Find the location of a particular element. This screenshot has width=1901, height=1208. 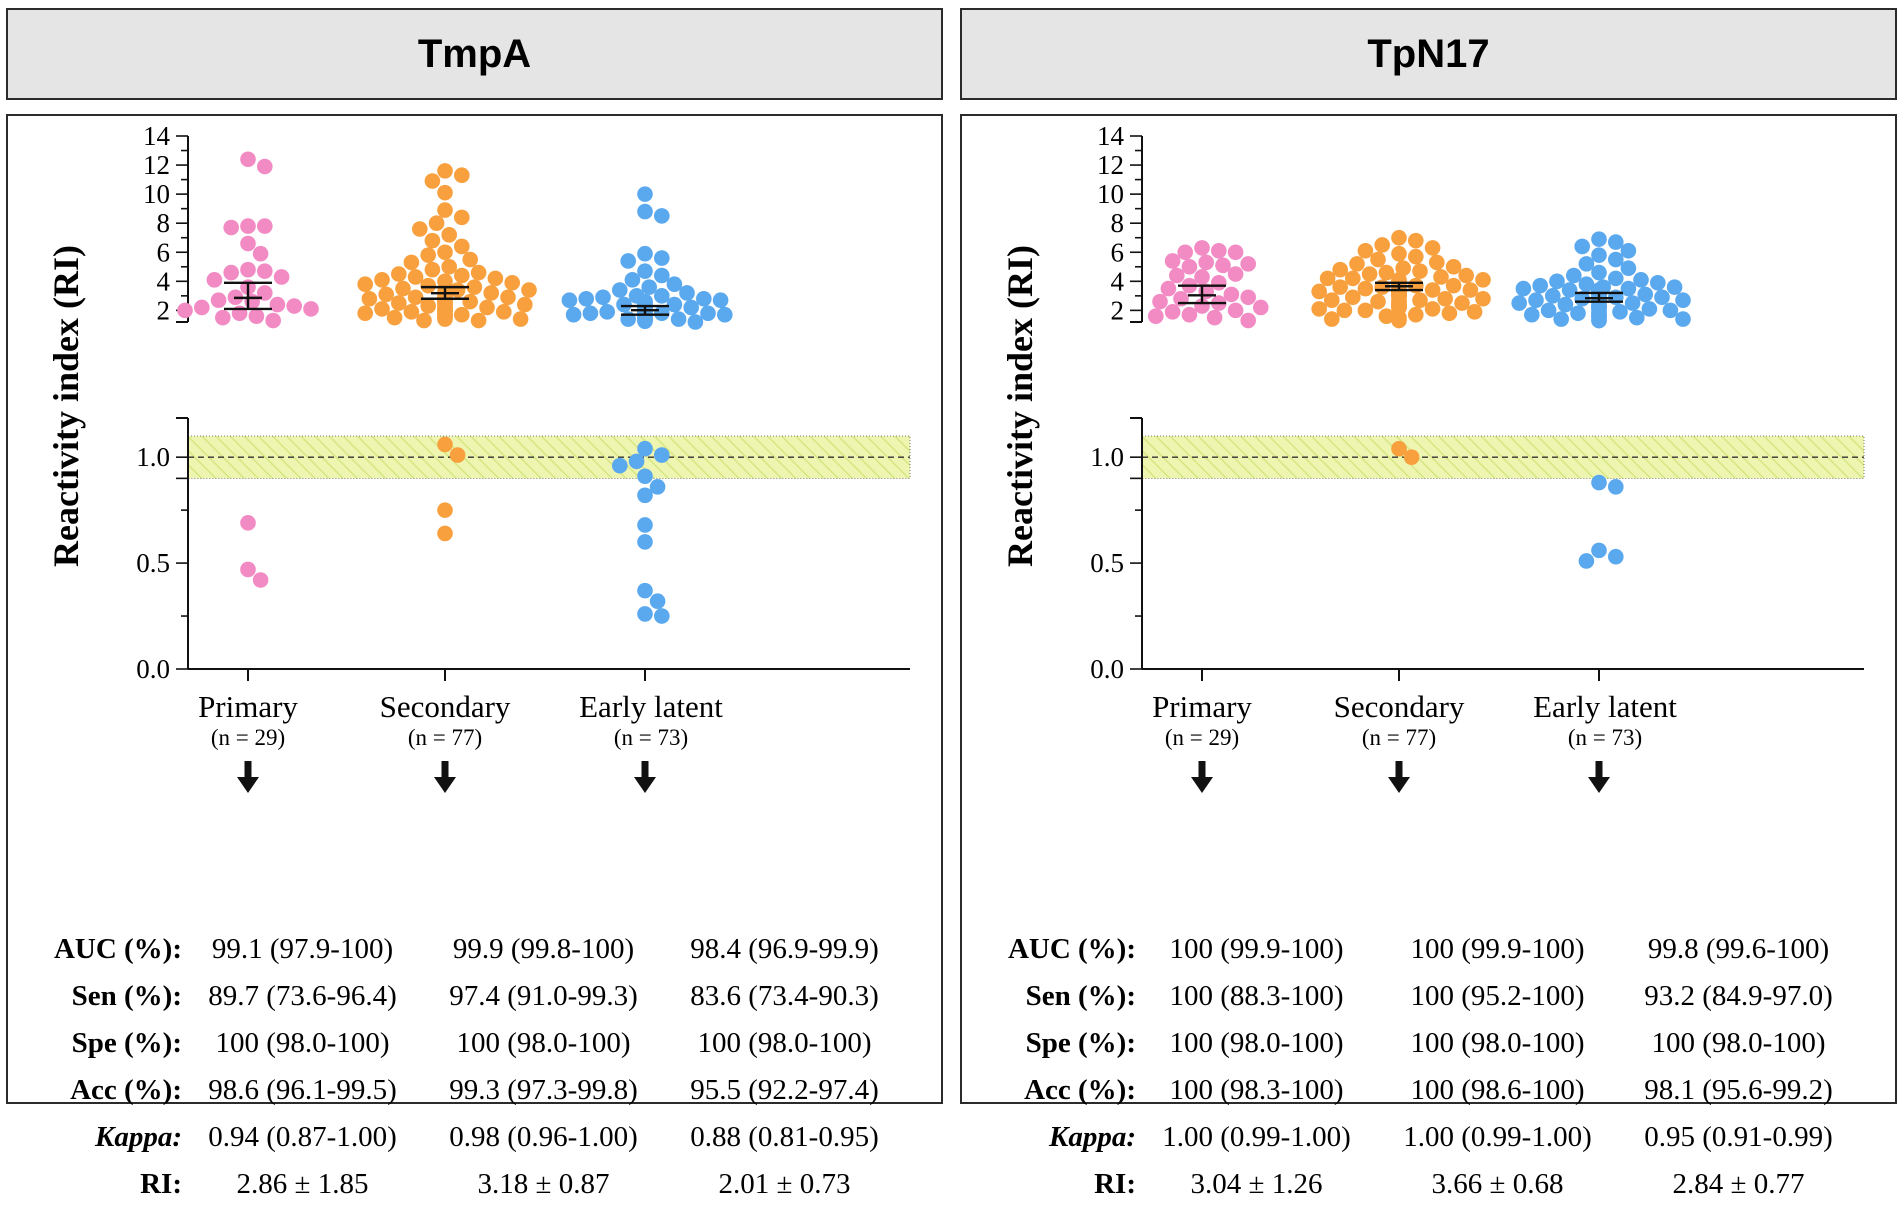

x-category-count: (n = 73) is located at coordinates (651, 737).